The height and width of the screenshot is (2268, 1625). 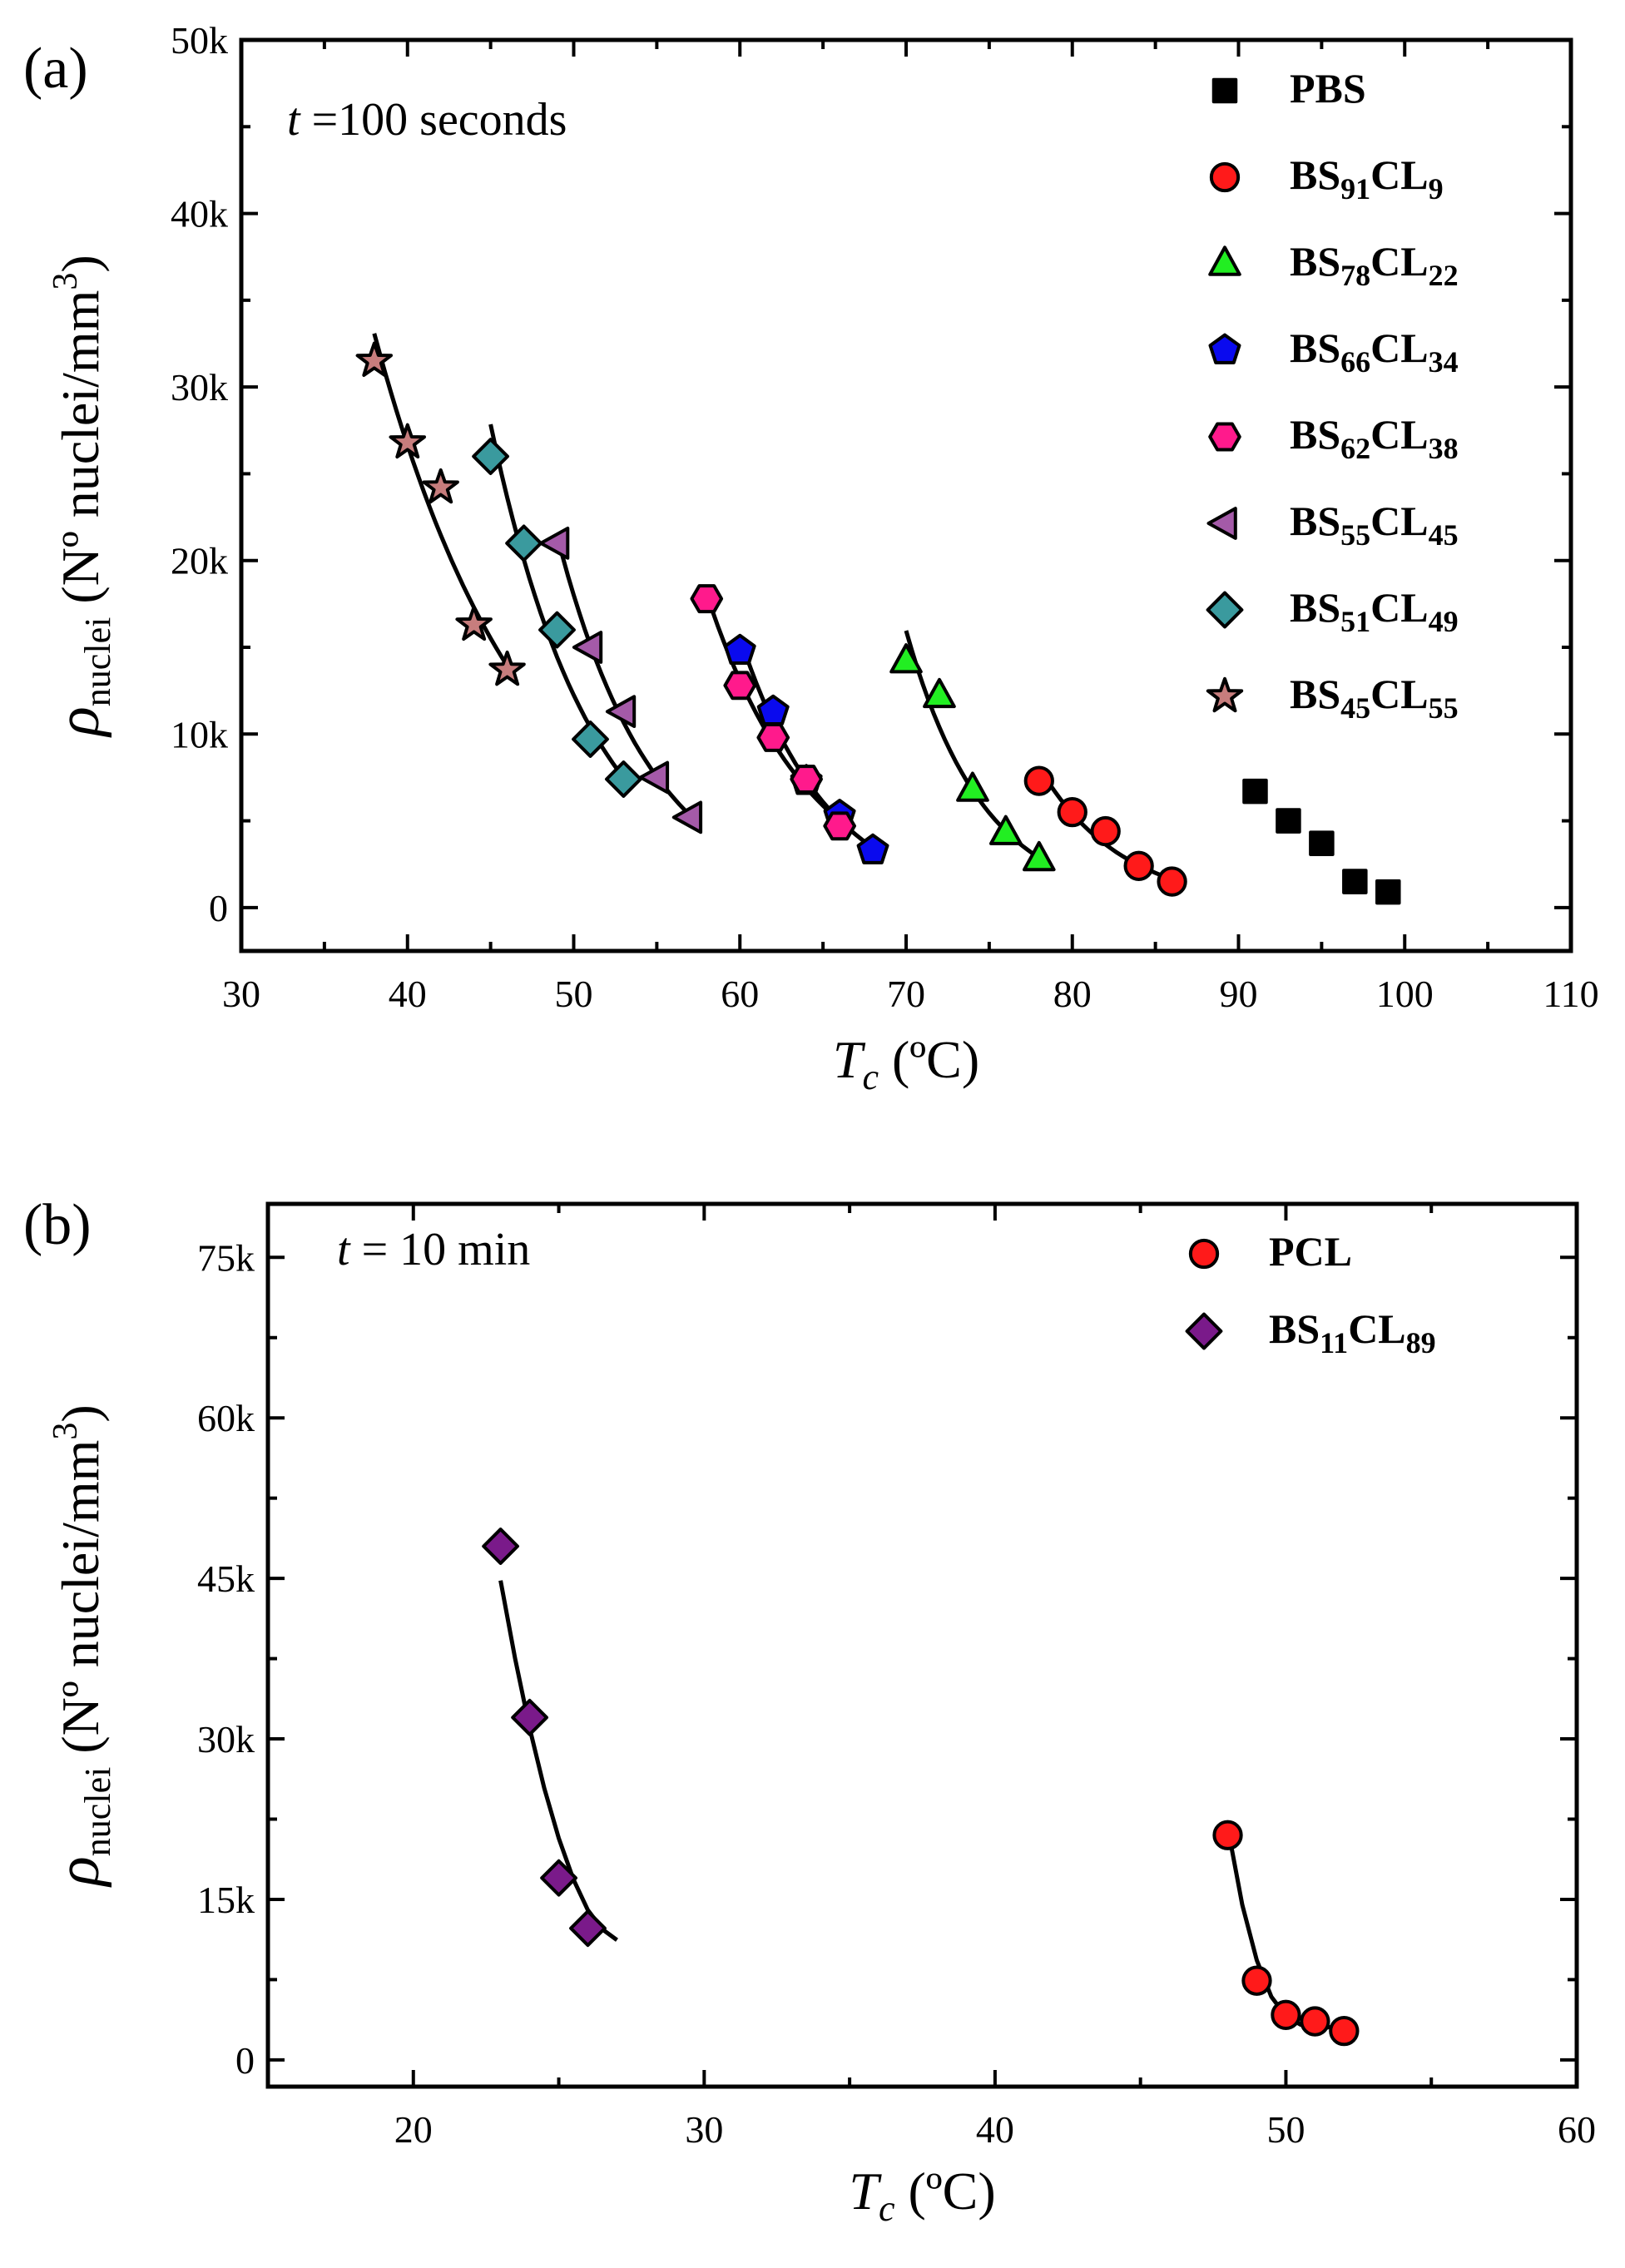 I want to click on series-pbs, so click(x=1321, y=841).